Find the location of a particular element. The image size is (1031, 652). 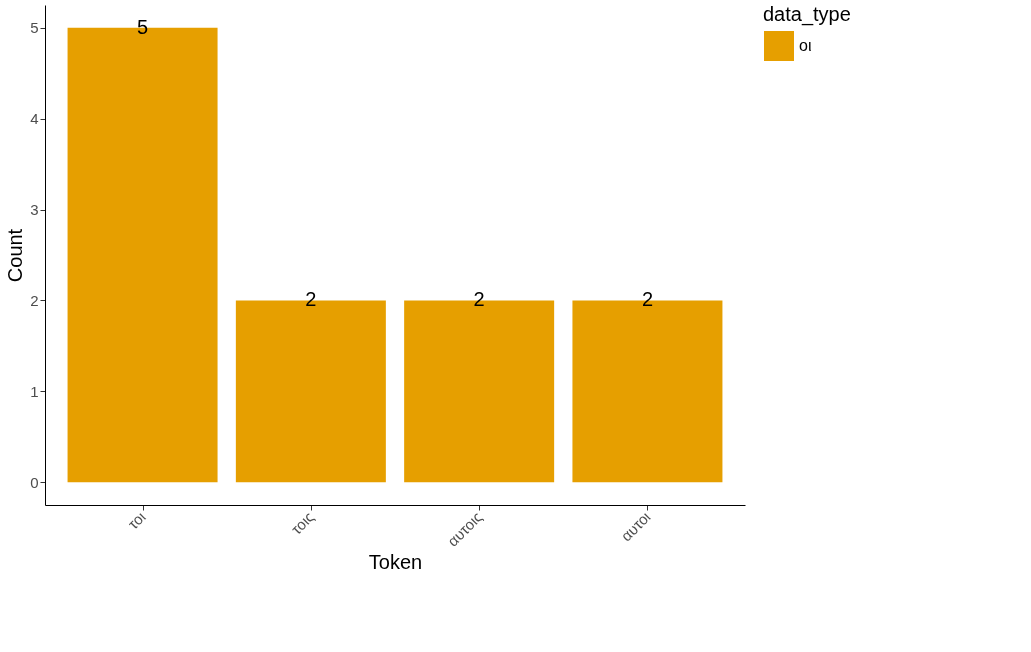

y-tick-label: 5 is located at coordinates (34, 28).